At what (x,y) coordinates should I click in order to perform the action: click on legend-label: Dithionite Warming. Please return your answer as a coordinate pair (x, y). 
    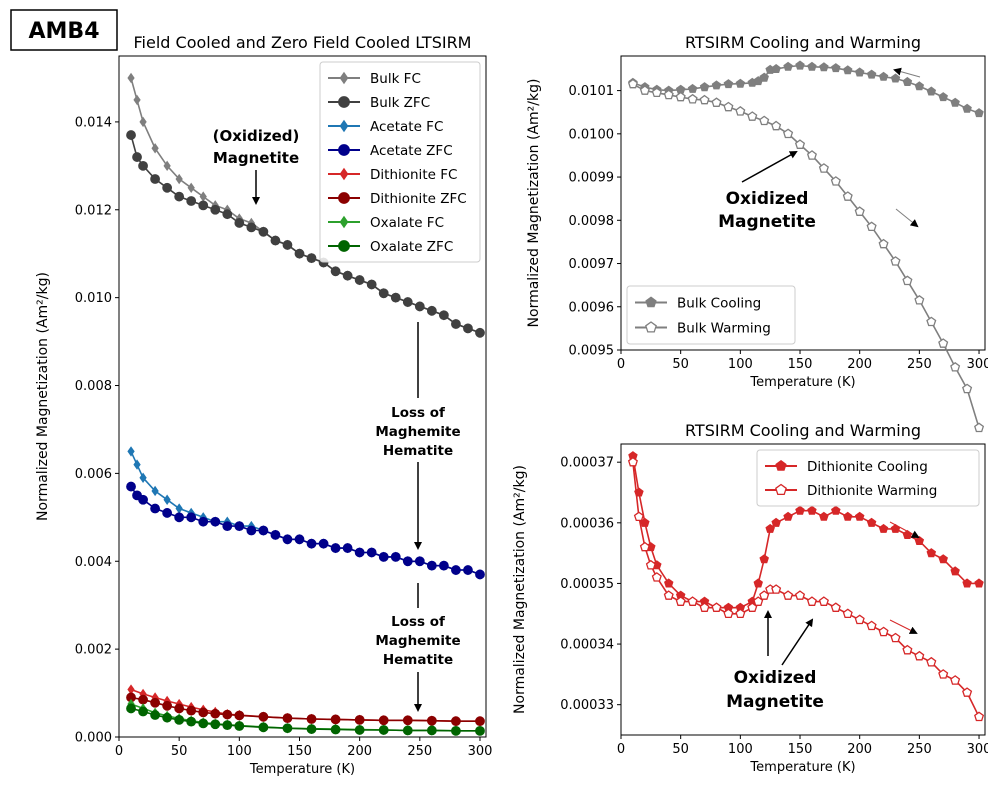
    Looking at the image, I should click on (872, 491).